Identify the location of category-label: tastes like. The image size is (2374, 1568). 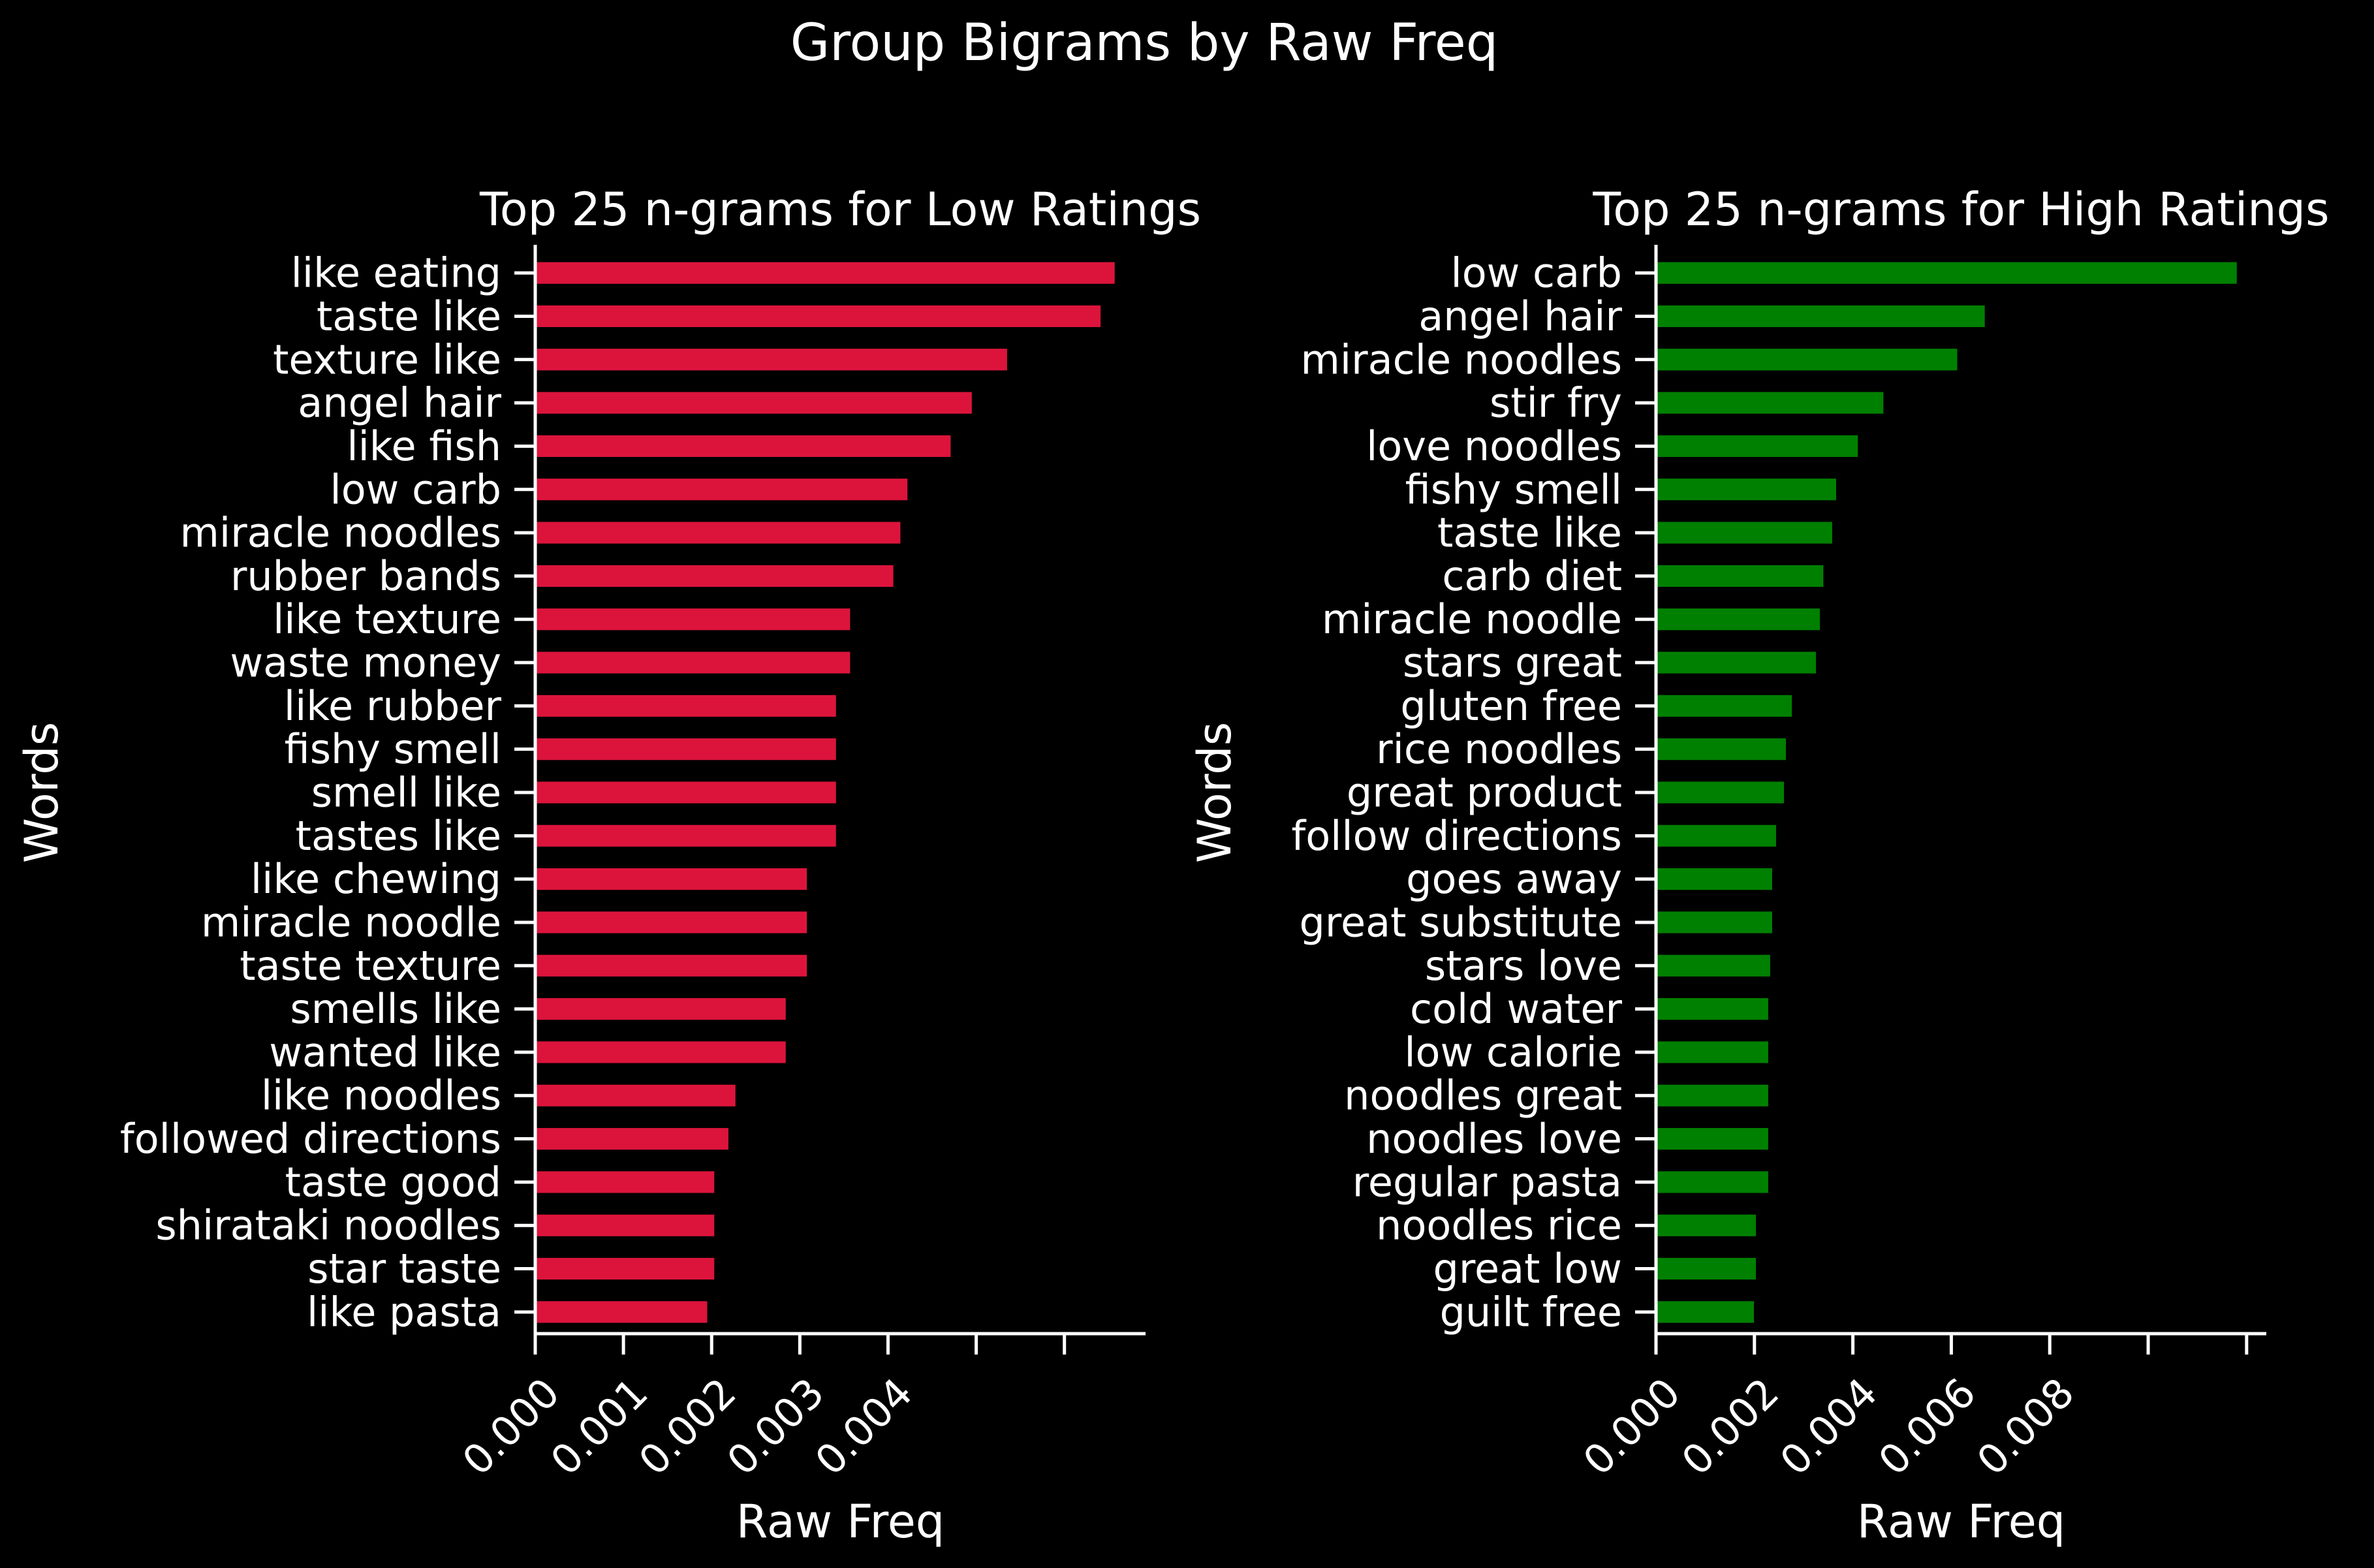
(399, 836).